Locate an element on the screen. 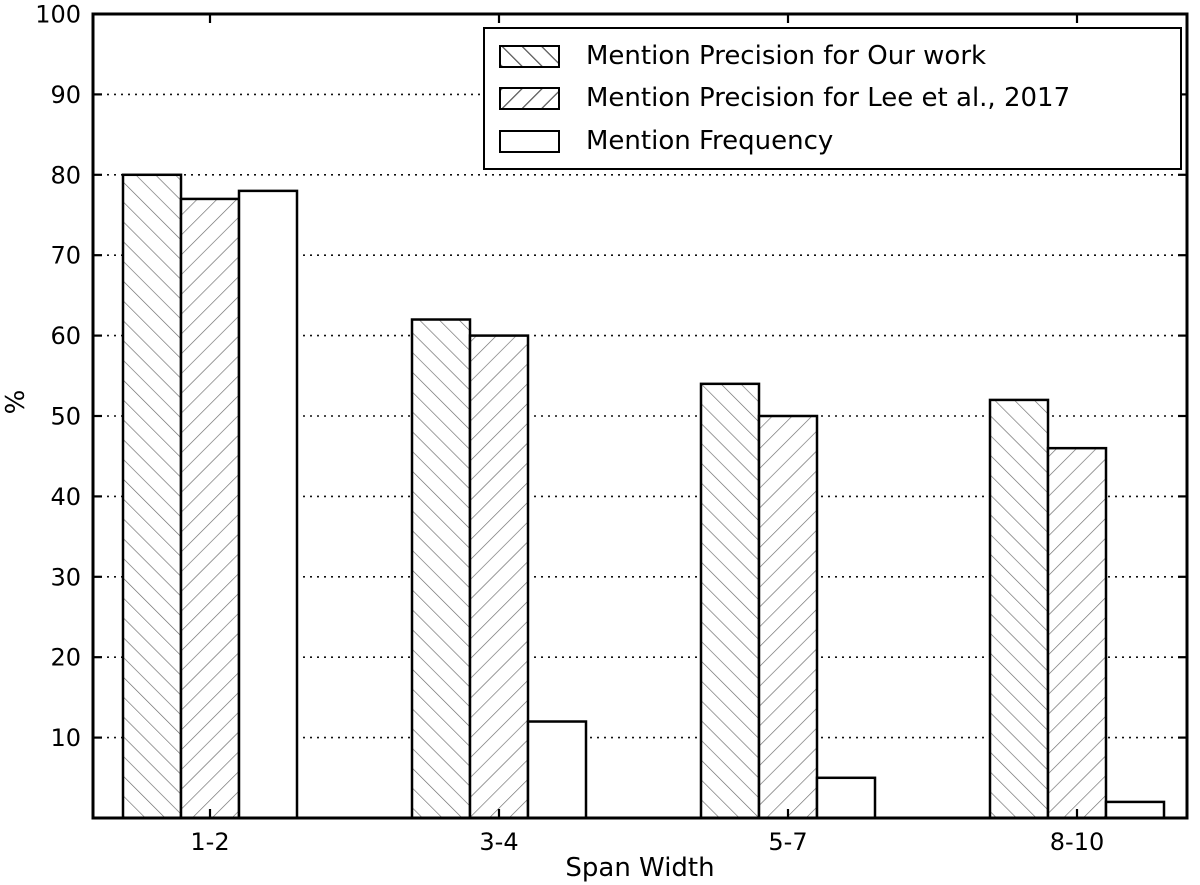  y-tick-label-20: 20 is located at coordinates (65, 658).